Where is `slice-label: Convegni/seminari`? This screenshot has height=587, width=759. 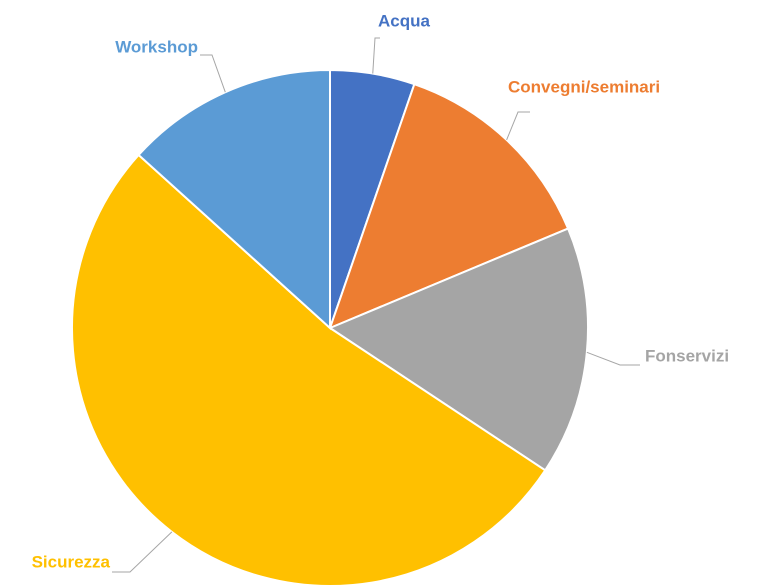 slice-label: Convegni/seminari is located at coordinates (584, 86).